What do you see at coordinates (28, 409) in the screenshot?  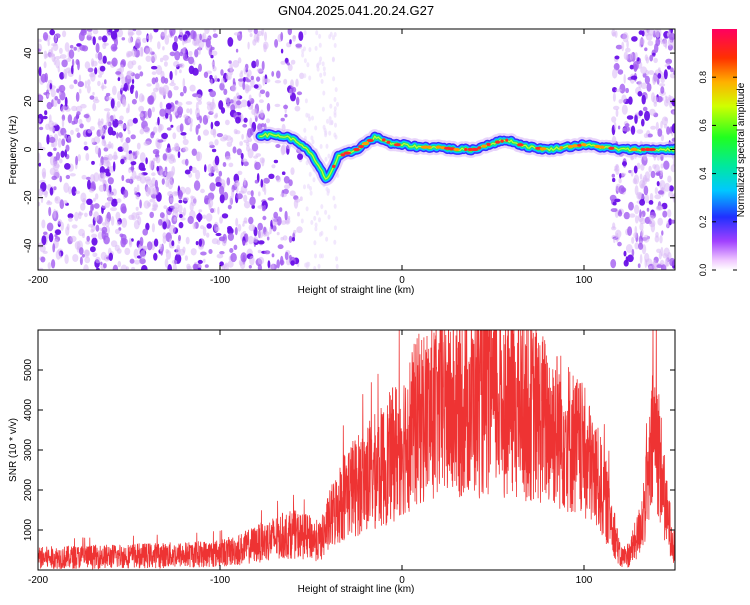 I see `snr-y-tick-label: 4000` at bounding box center [28, 409].